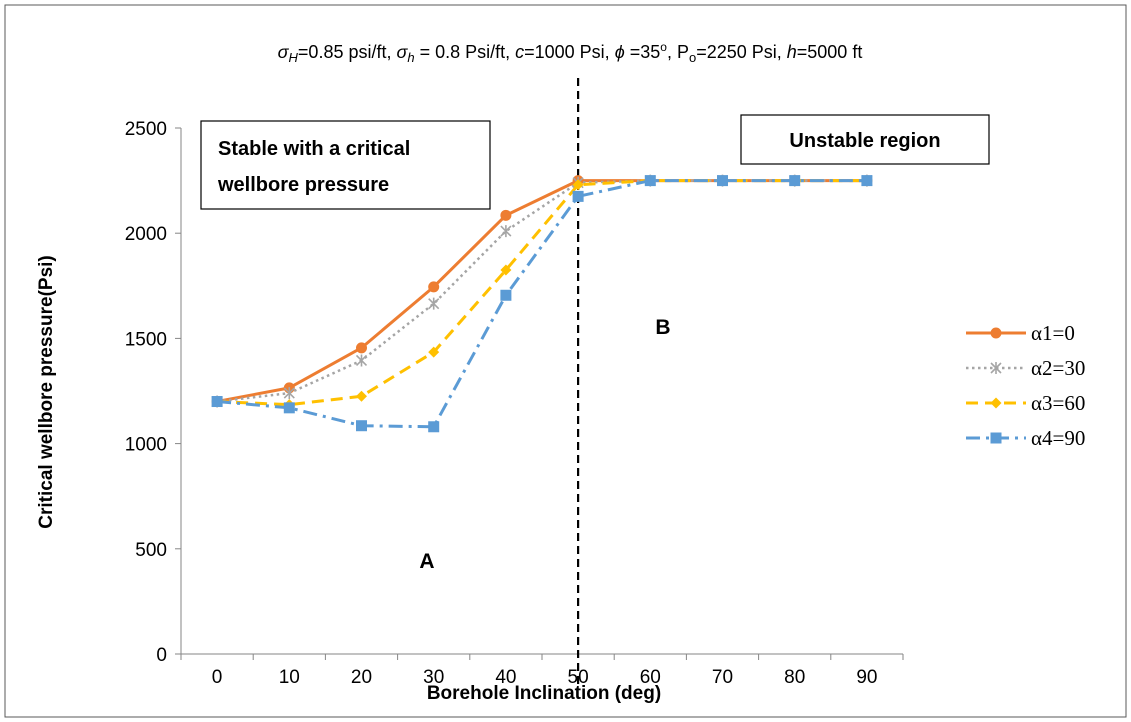  What do you see at coordinates (151, 550) in the screenshot?
I see `y-tick-label: 500` at bounding box center [151, 550].